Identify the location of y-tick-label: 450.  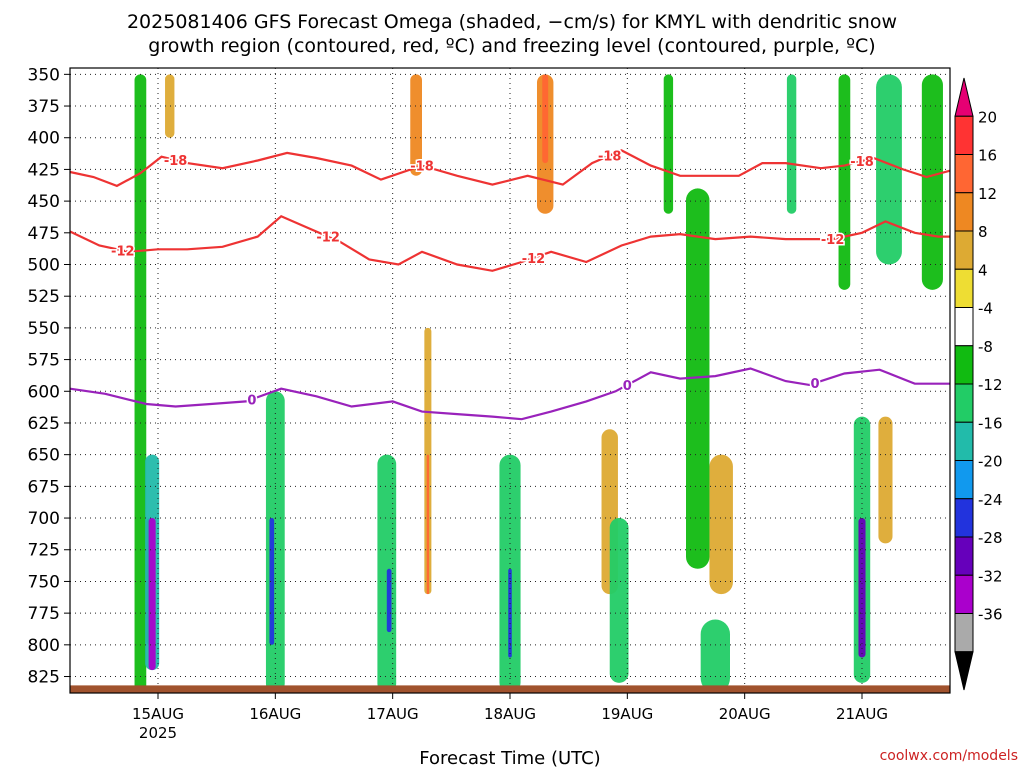
(44, 202).